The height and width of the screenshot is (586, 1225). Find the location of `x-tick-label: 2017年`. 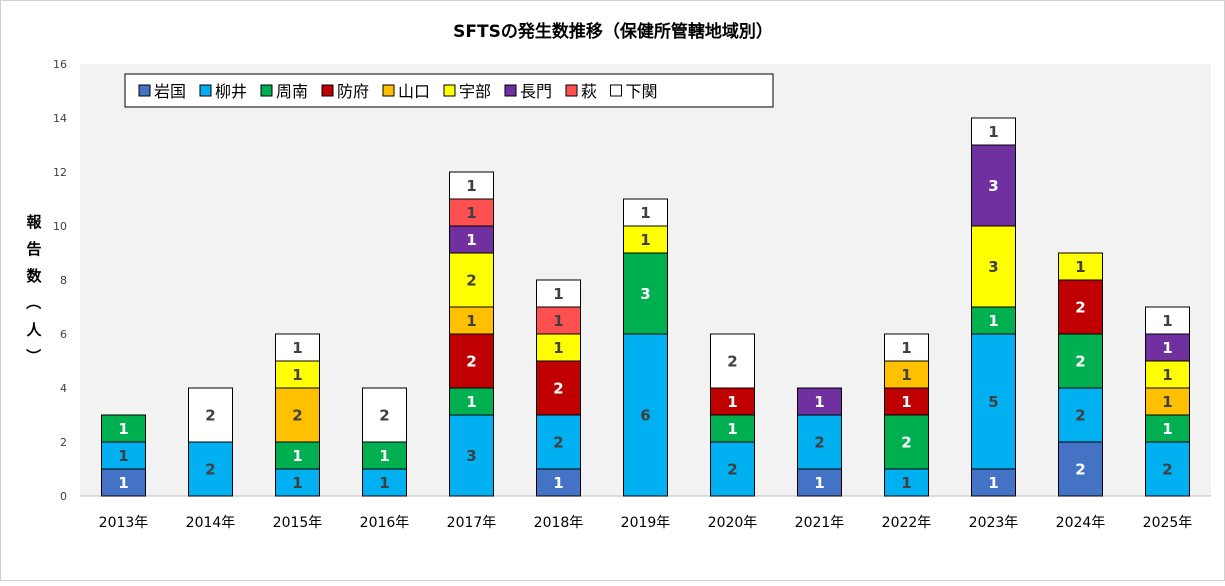

x-tick-label: 2017年 is located at coordinates (472, 523).